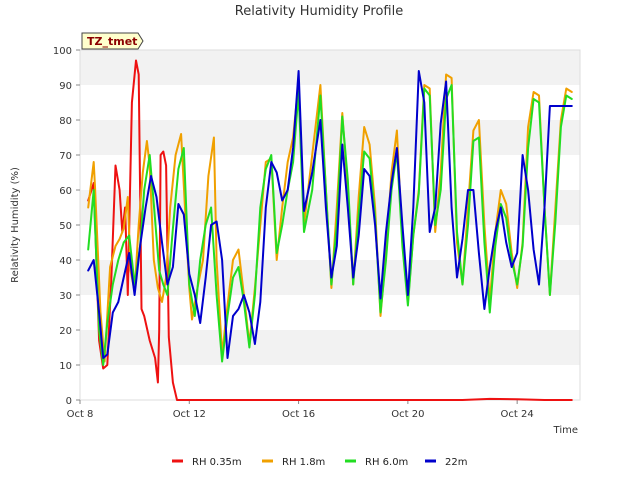 Image resolution: width=640 pixels, height=480 pixels. I want to click on legend-label: RH 1.8m, so click(303, 462).